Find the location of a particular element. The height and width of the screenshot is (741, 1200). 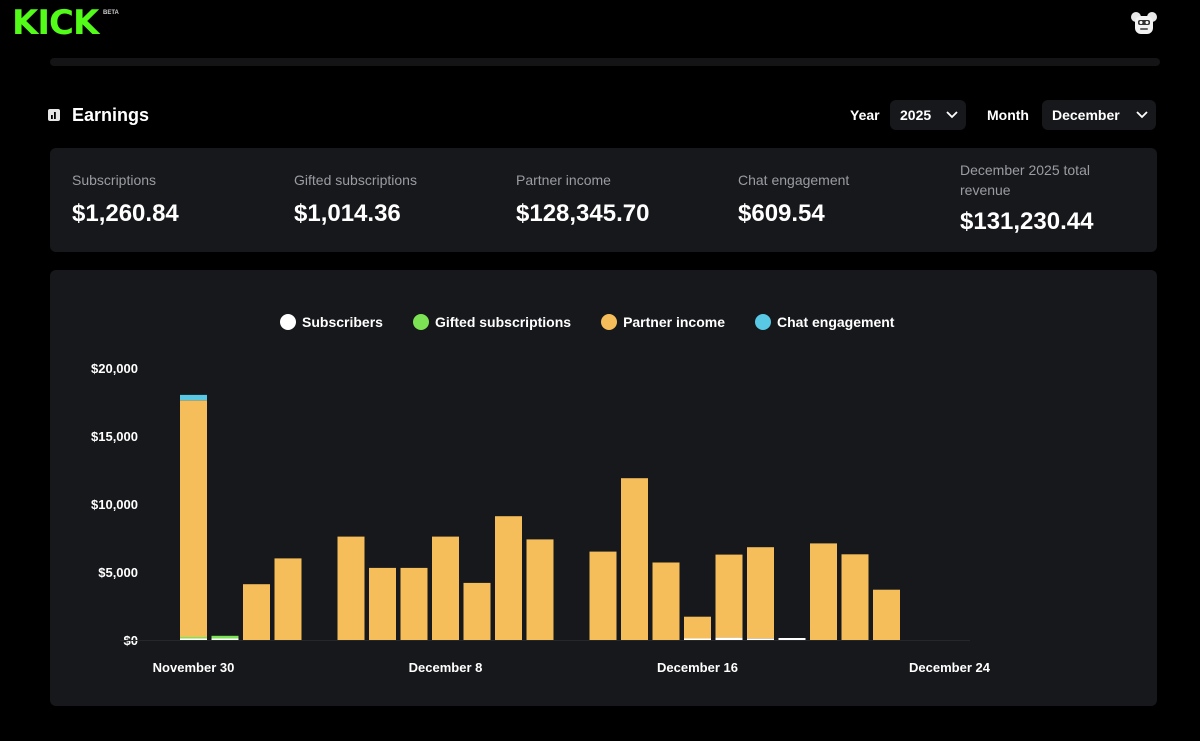

legend-item-chat-engagement: Chat engagement is located at coordinates (824, 322).